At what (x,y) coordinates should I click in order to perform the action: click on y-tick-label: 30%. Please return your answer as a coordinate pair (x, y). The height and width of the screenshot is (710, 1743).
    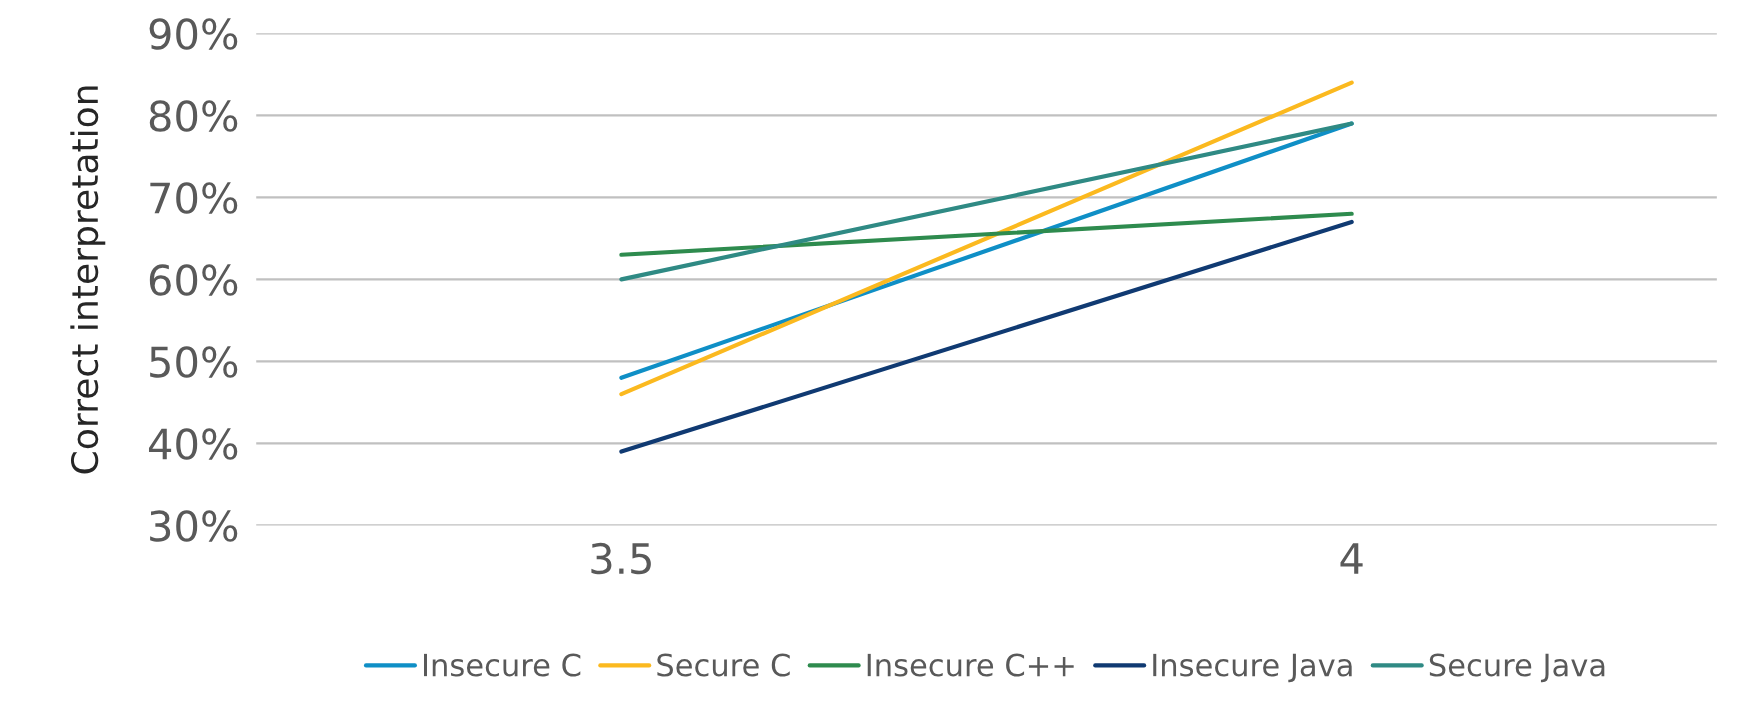
    Looking at the image, I should click on (194, 526).